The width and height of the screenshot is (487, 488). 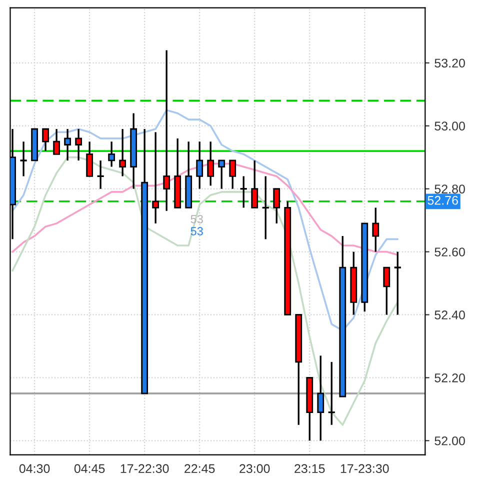 I want to click on x-tick-label: 04:45, so click(x=89, y=469).